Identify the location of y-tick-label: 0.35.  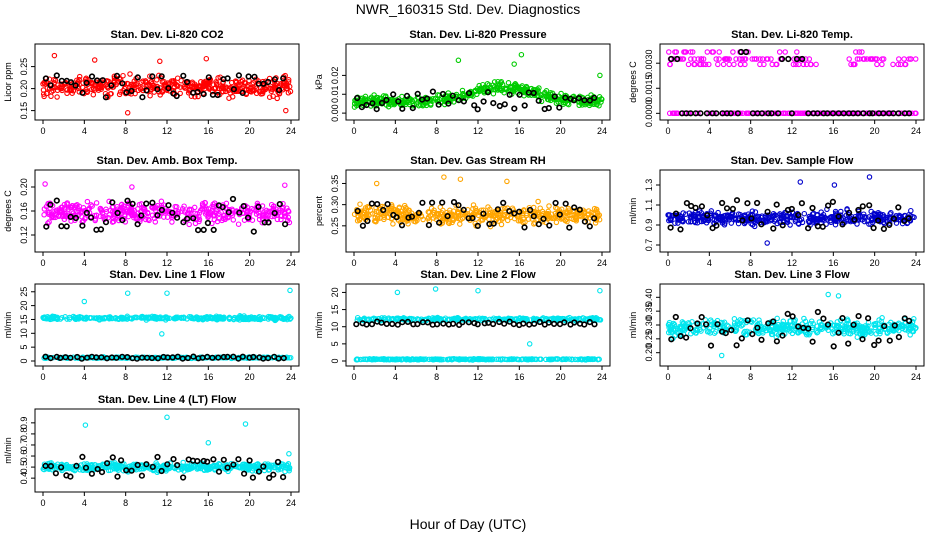
(335, 184).